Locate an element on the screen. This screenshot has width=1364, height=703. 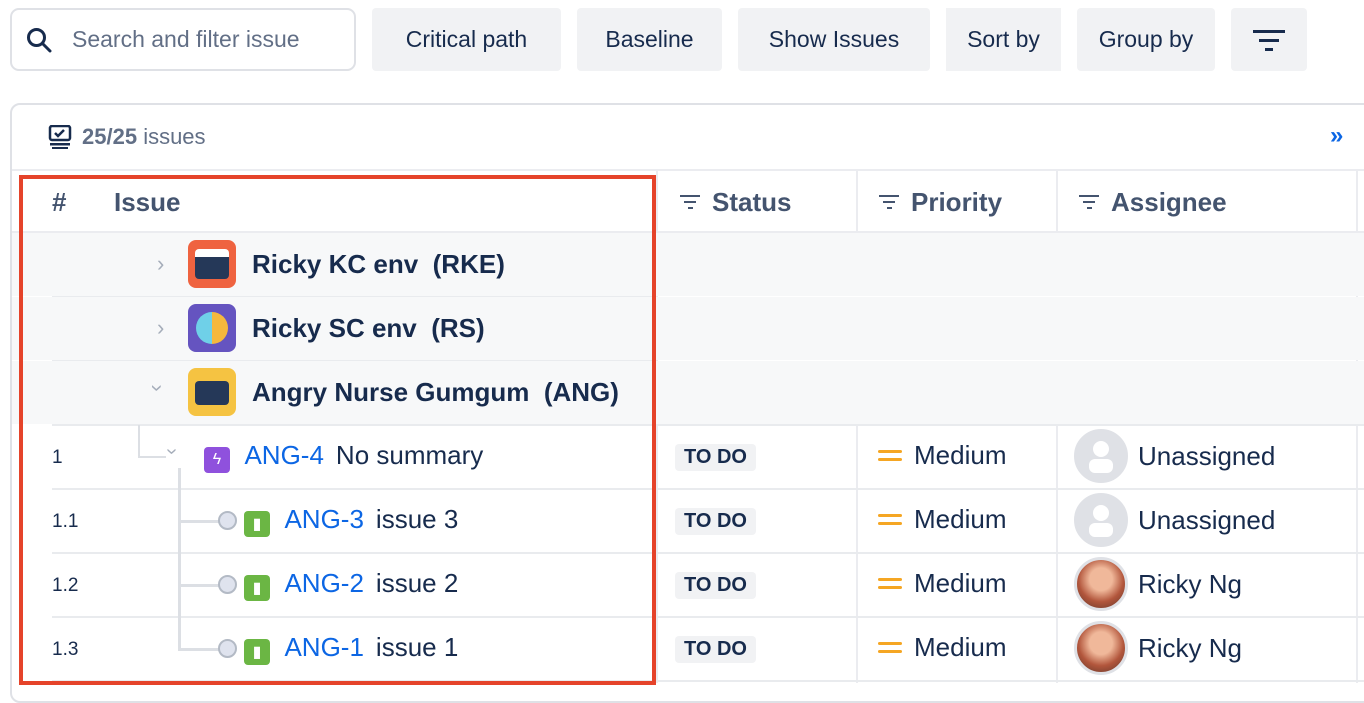
project-name: Ricky KC env (RKE) is located at coordinates (378, 264).